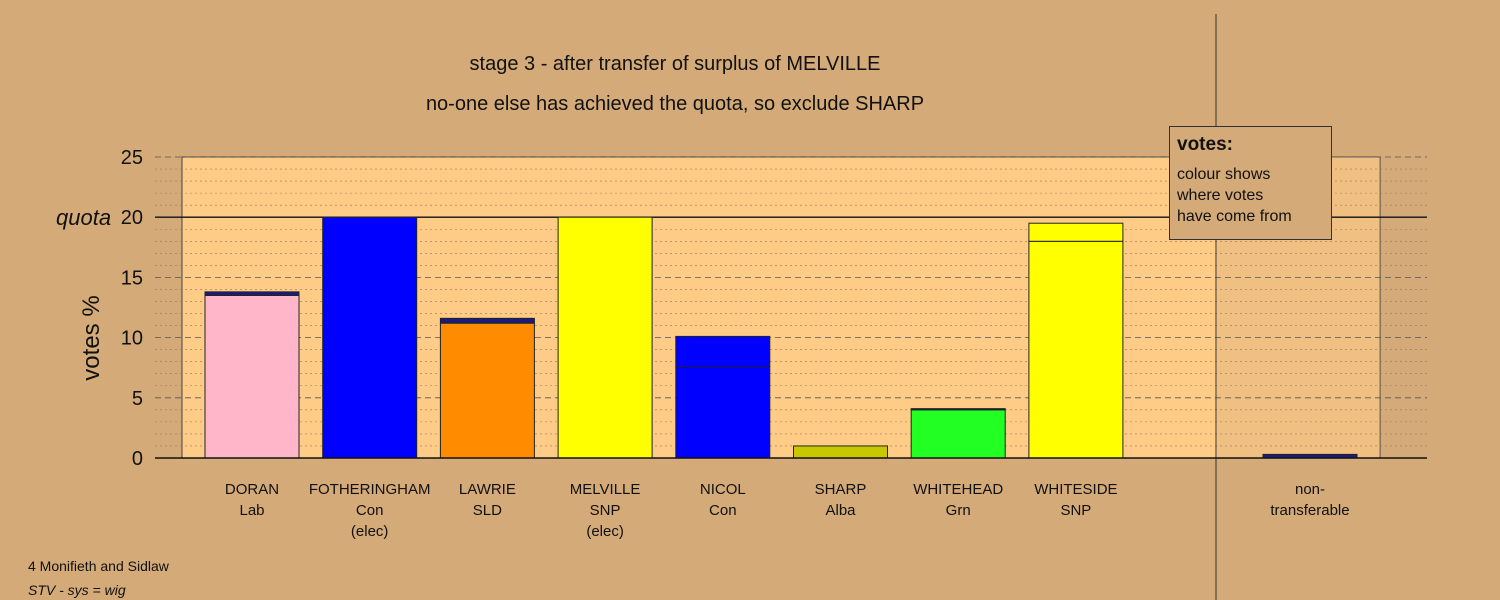 Image resolution: width=1500 pixels, height=600 pixels. I want to click on candidate-label: FOTHERINGHAM Con (elec), so click(370, 510).